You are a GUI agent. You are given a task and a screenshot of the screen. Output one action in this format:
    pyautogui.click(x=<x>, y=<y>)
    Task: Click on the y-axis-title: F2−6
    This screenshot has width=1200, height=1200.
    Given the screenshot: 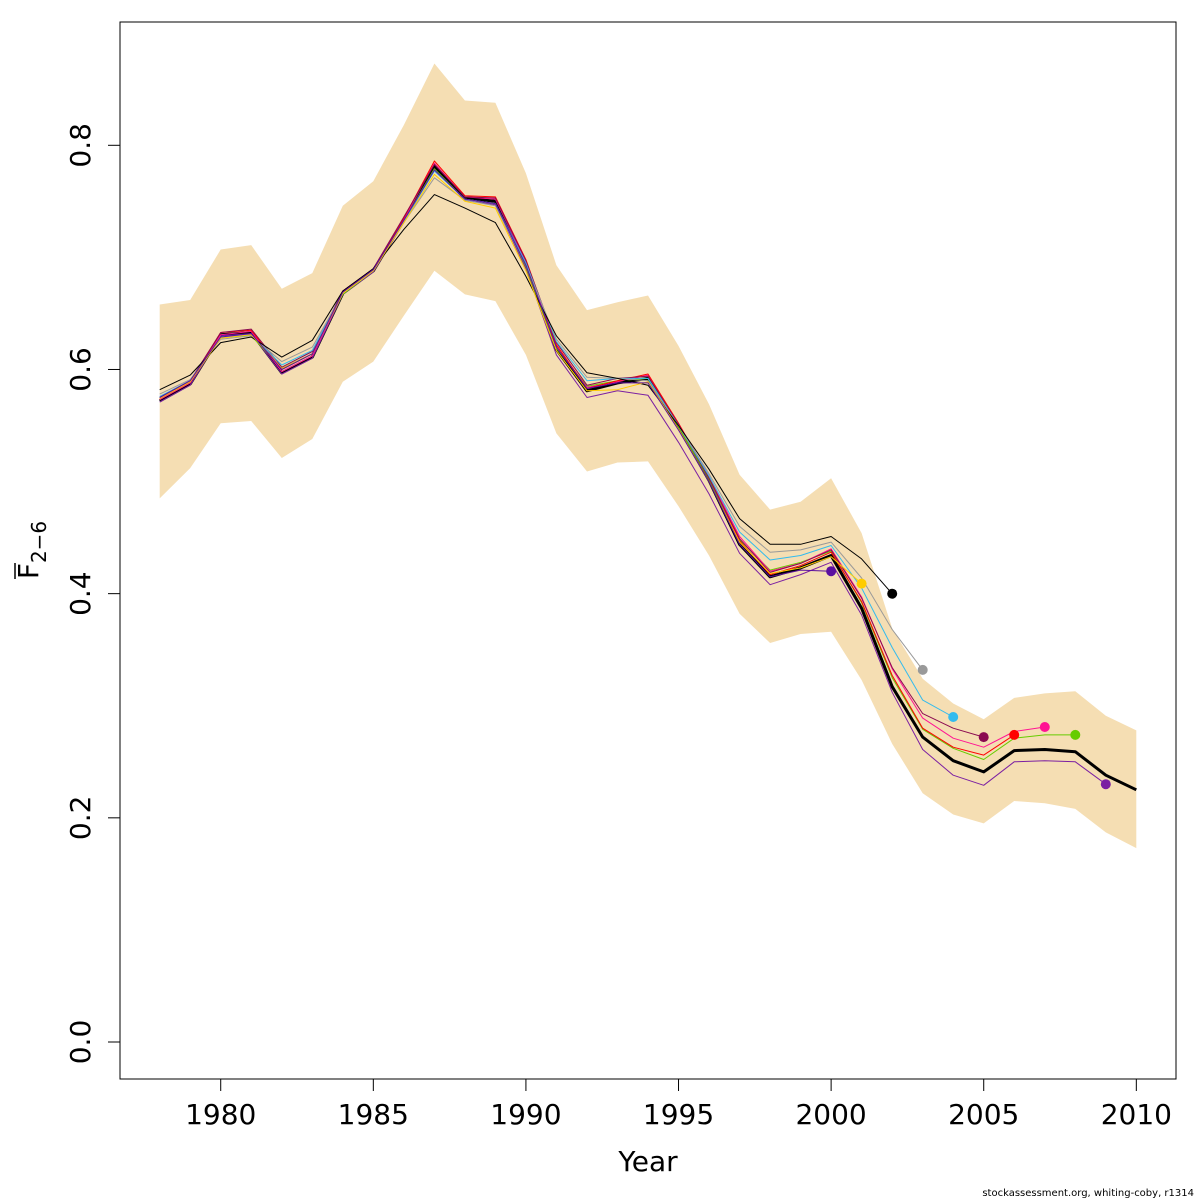 What is the action you would take?
    pyautogui.click(x=31, y=550)
    